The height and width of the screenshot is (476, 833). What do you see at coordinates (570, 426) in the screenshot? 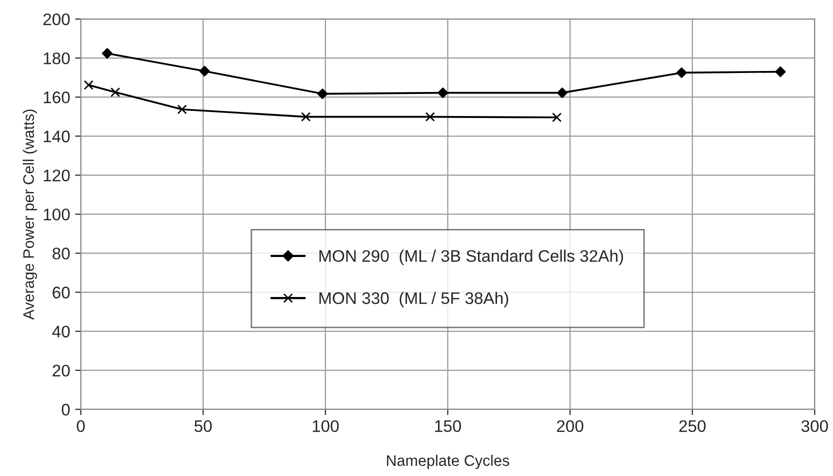
I see `x-tick-label: 200` at bounding box center [570, 426].